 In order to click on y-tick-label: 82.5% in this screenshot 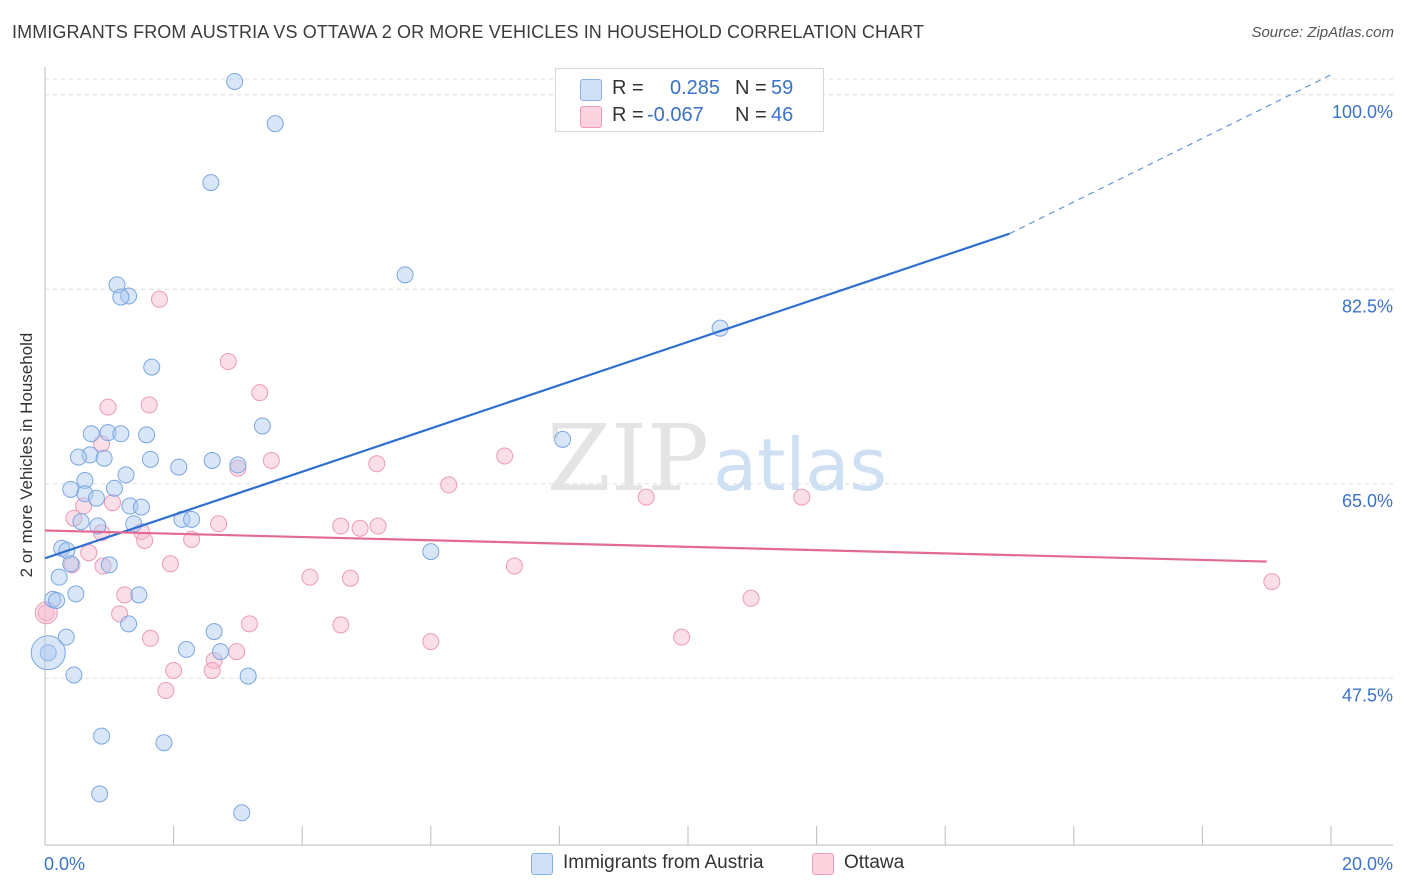, I will do `click(1367, 306)`.